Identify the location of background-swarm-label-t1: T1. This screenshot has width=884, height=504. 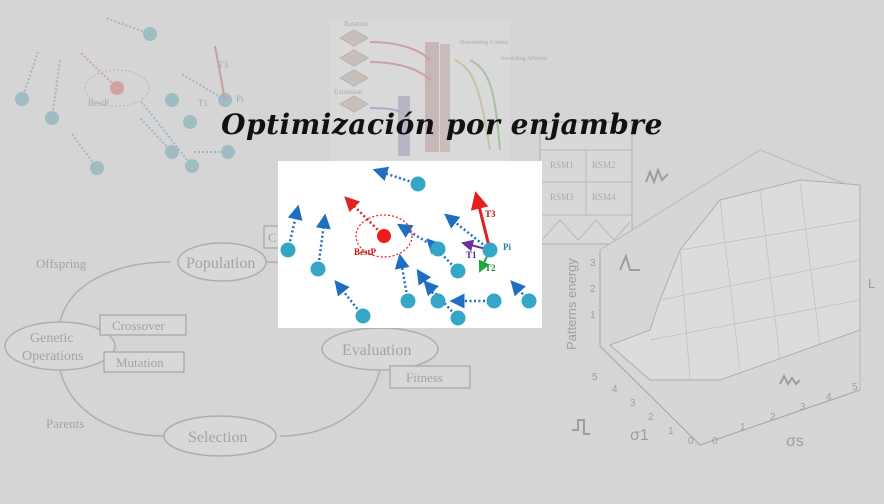
(203, 103).